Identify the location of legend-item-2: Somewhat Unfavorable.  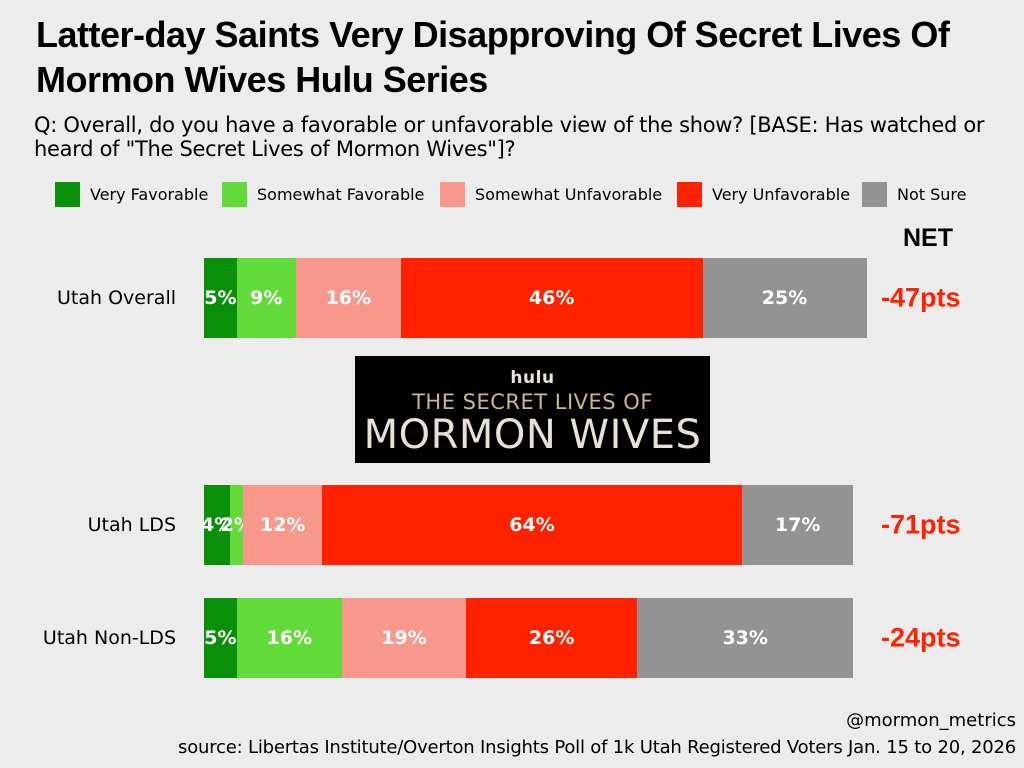
(551, 194).